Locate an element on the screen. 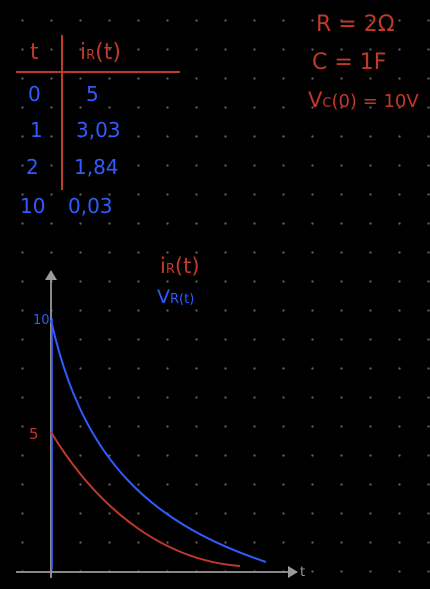 The image size is (430, 589). param-initial-voltage: VC(0) = 10V is located at coordinates (363, 100).